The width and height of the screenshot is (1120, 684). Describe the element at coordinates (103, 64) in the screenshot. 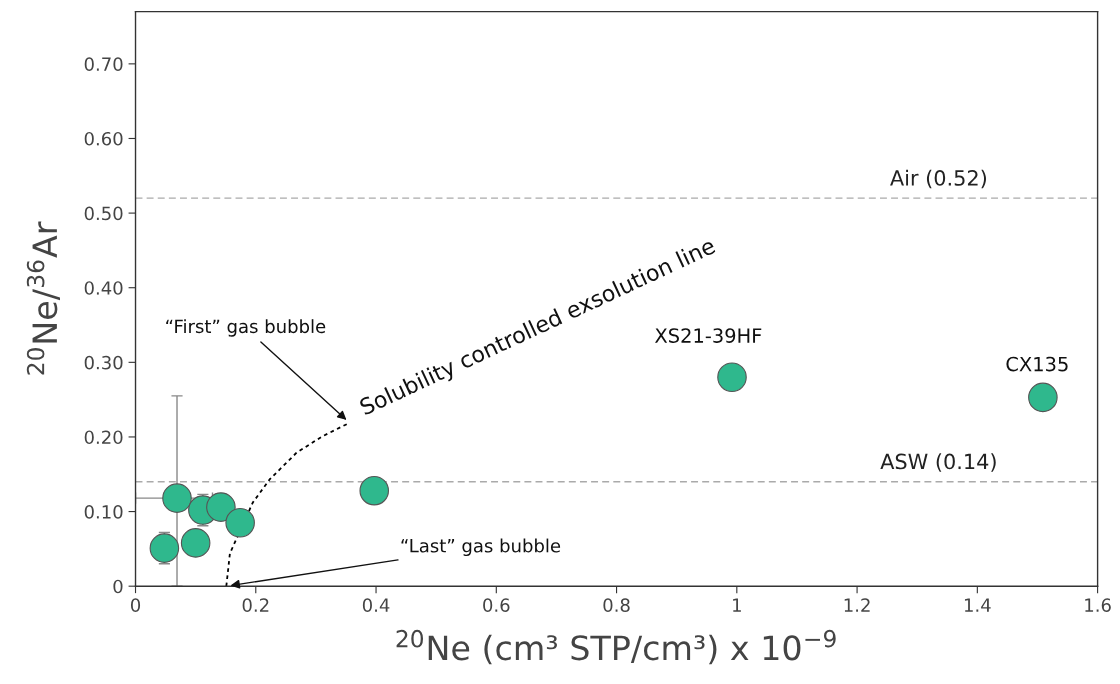

I see `y-tick-label: 0.70` at that location.